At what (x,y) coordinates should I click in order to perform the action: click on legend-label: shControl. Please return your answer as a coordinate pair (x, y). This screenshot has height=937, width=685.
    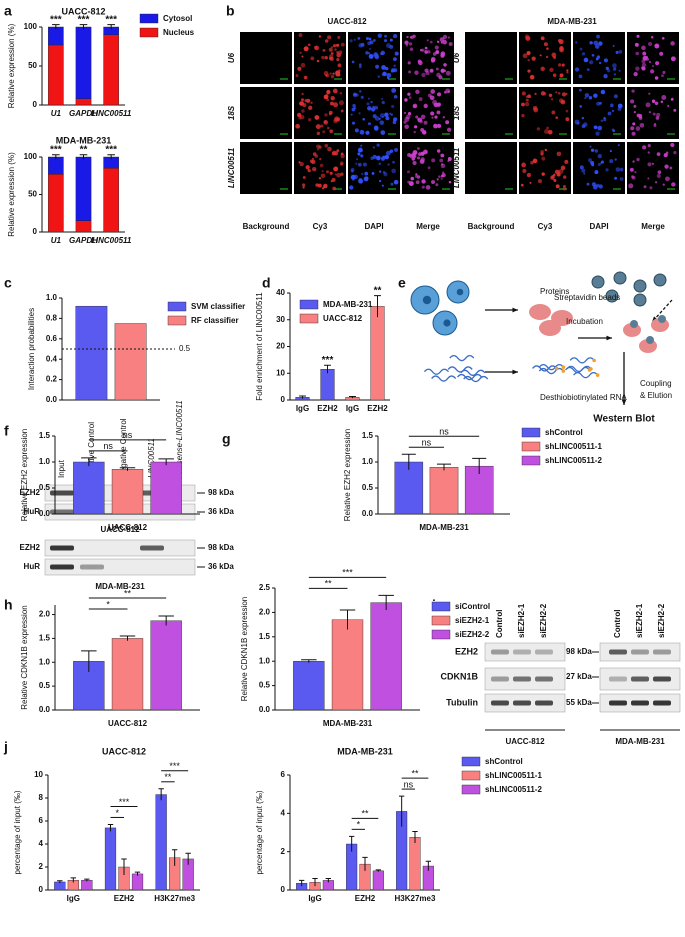
    Looking at the image, I should click on (564, 432).